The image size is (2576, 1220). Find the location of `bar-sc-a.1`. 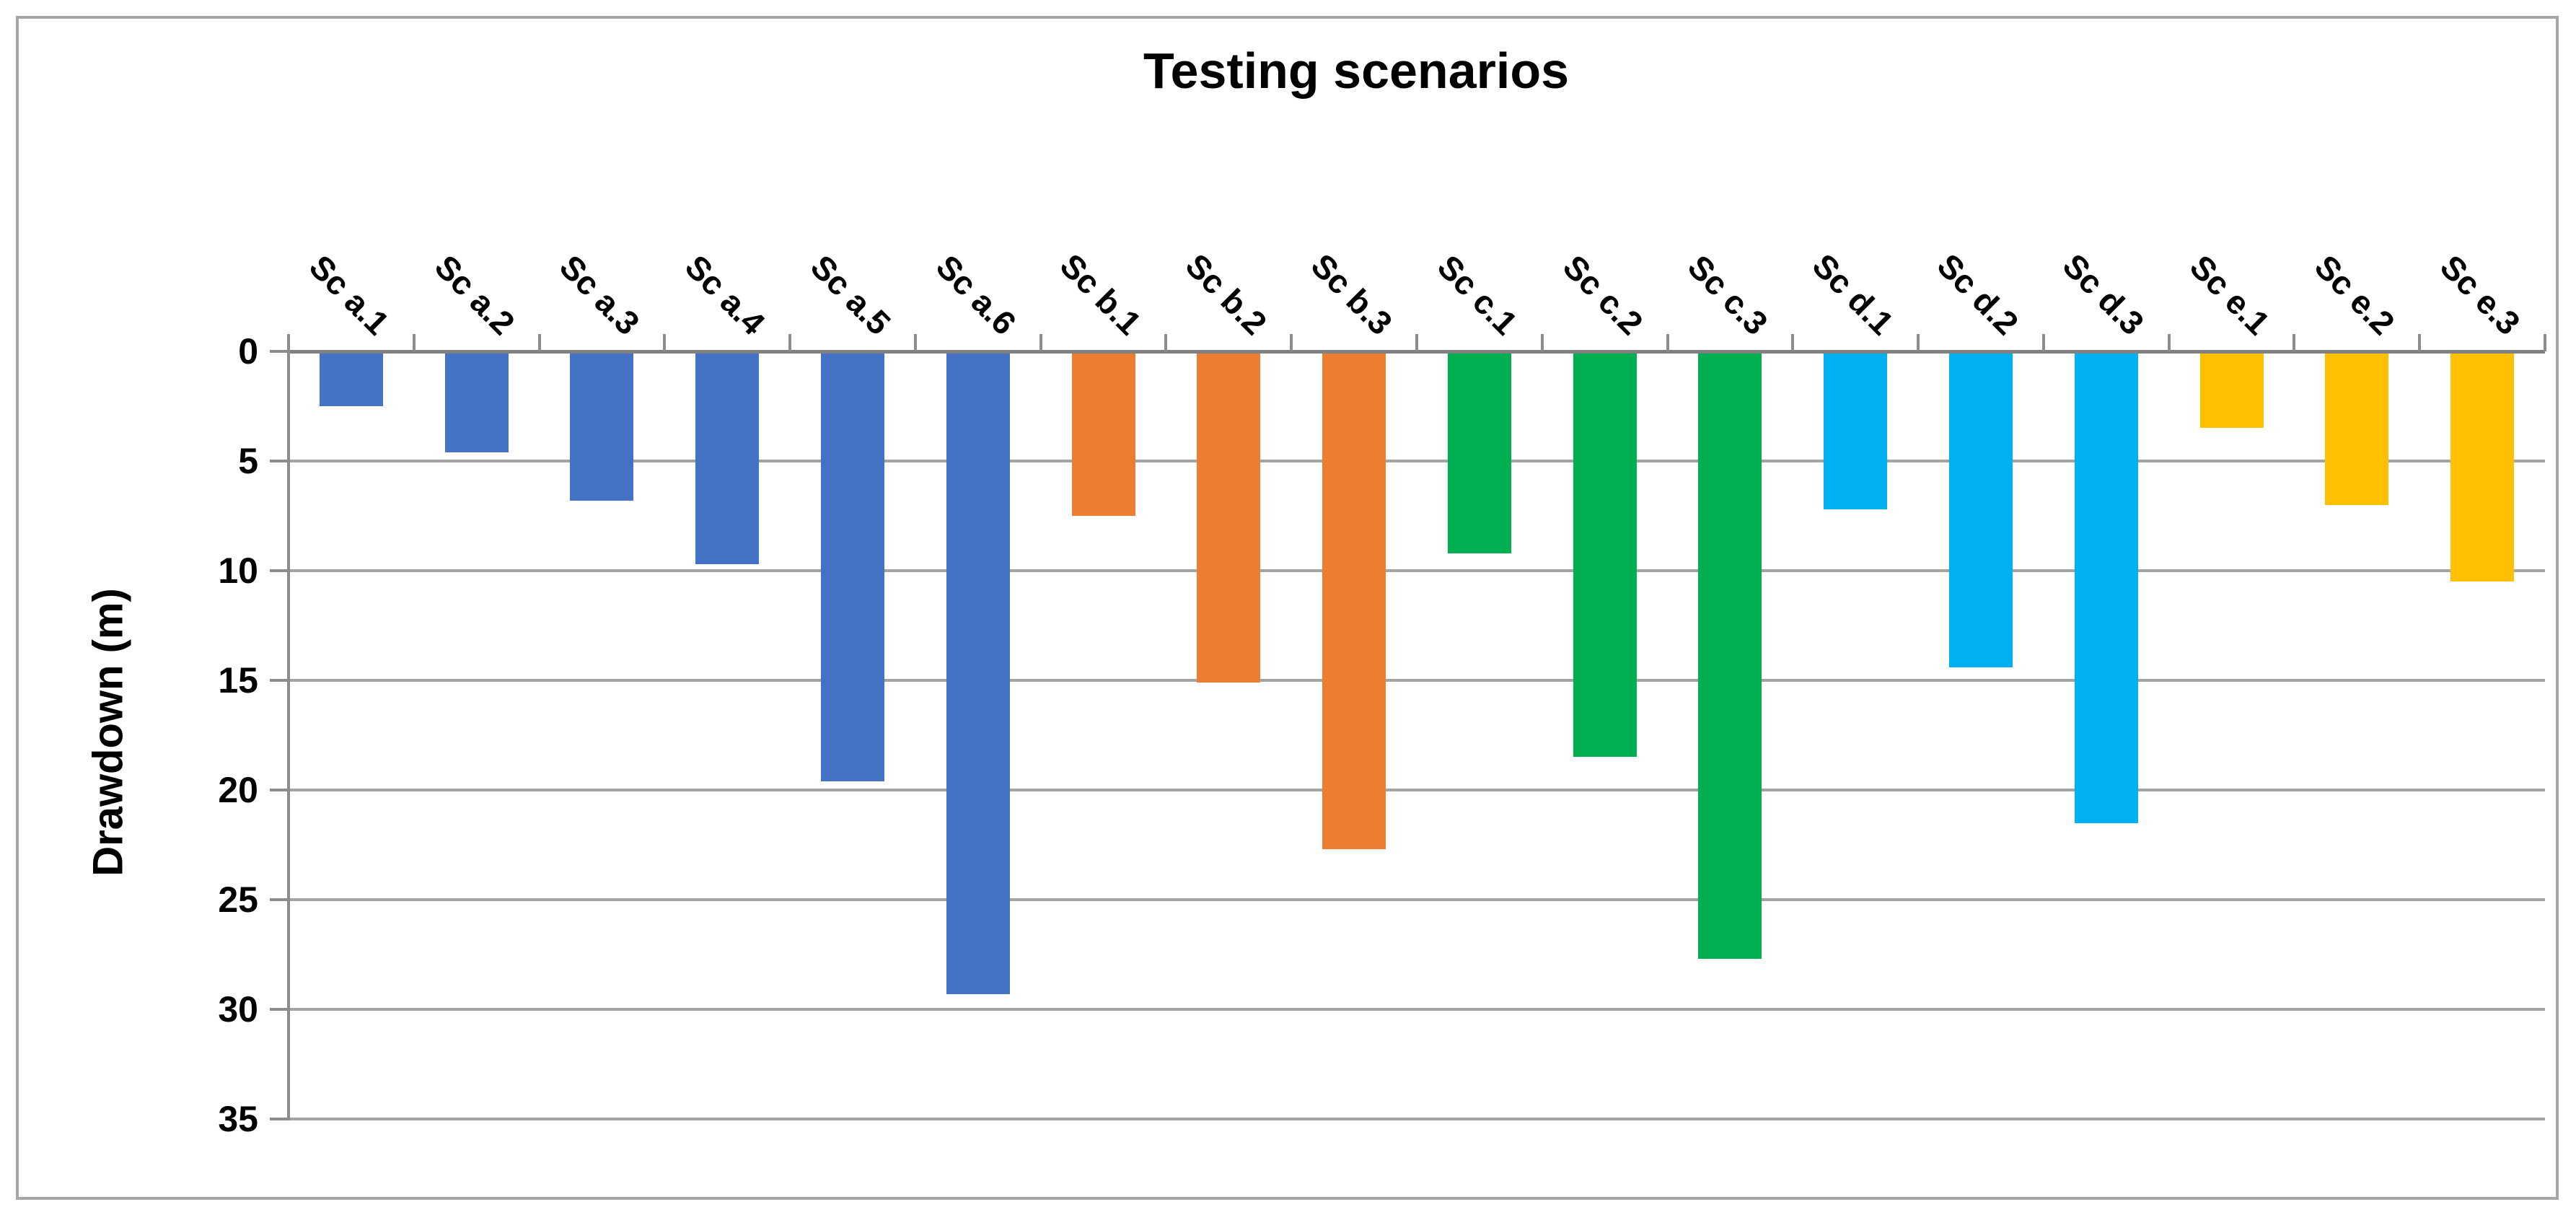

bar-sc-a.1 is located at coordinates (351, 379).